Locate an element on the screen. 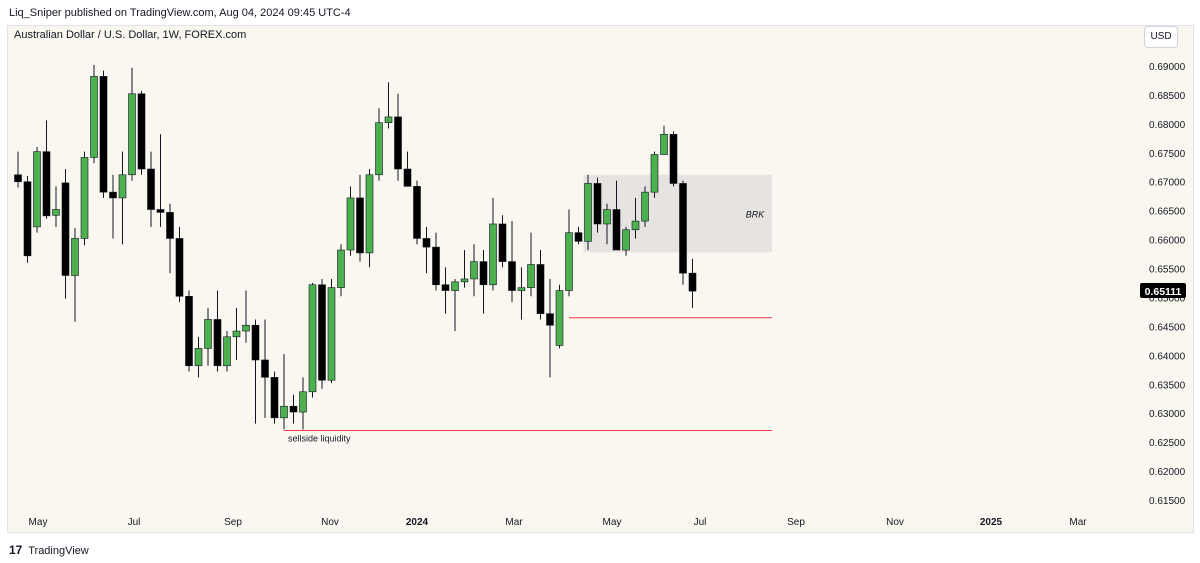  x-tick-label: May is located at coordinates (612, 522).